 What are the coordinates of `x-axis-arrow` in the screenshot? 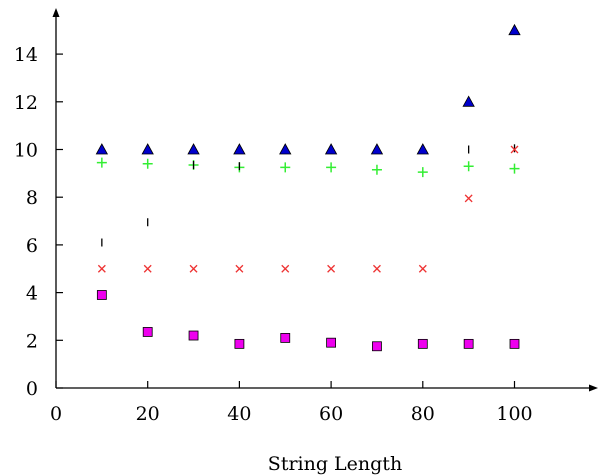 It's located at (593, 388).